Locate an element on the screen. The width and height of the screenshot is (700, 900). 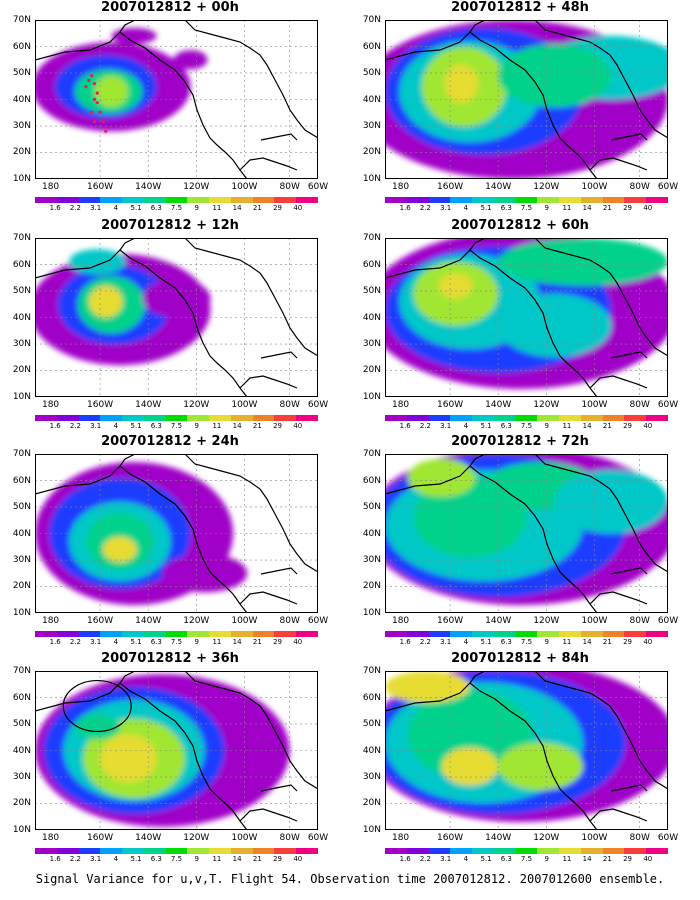
colorbar-label: 14 is located at coordinates (587, 208).